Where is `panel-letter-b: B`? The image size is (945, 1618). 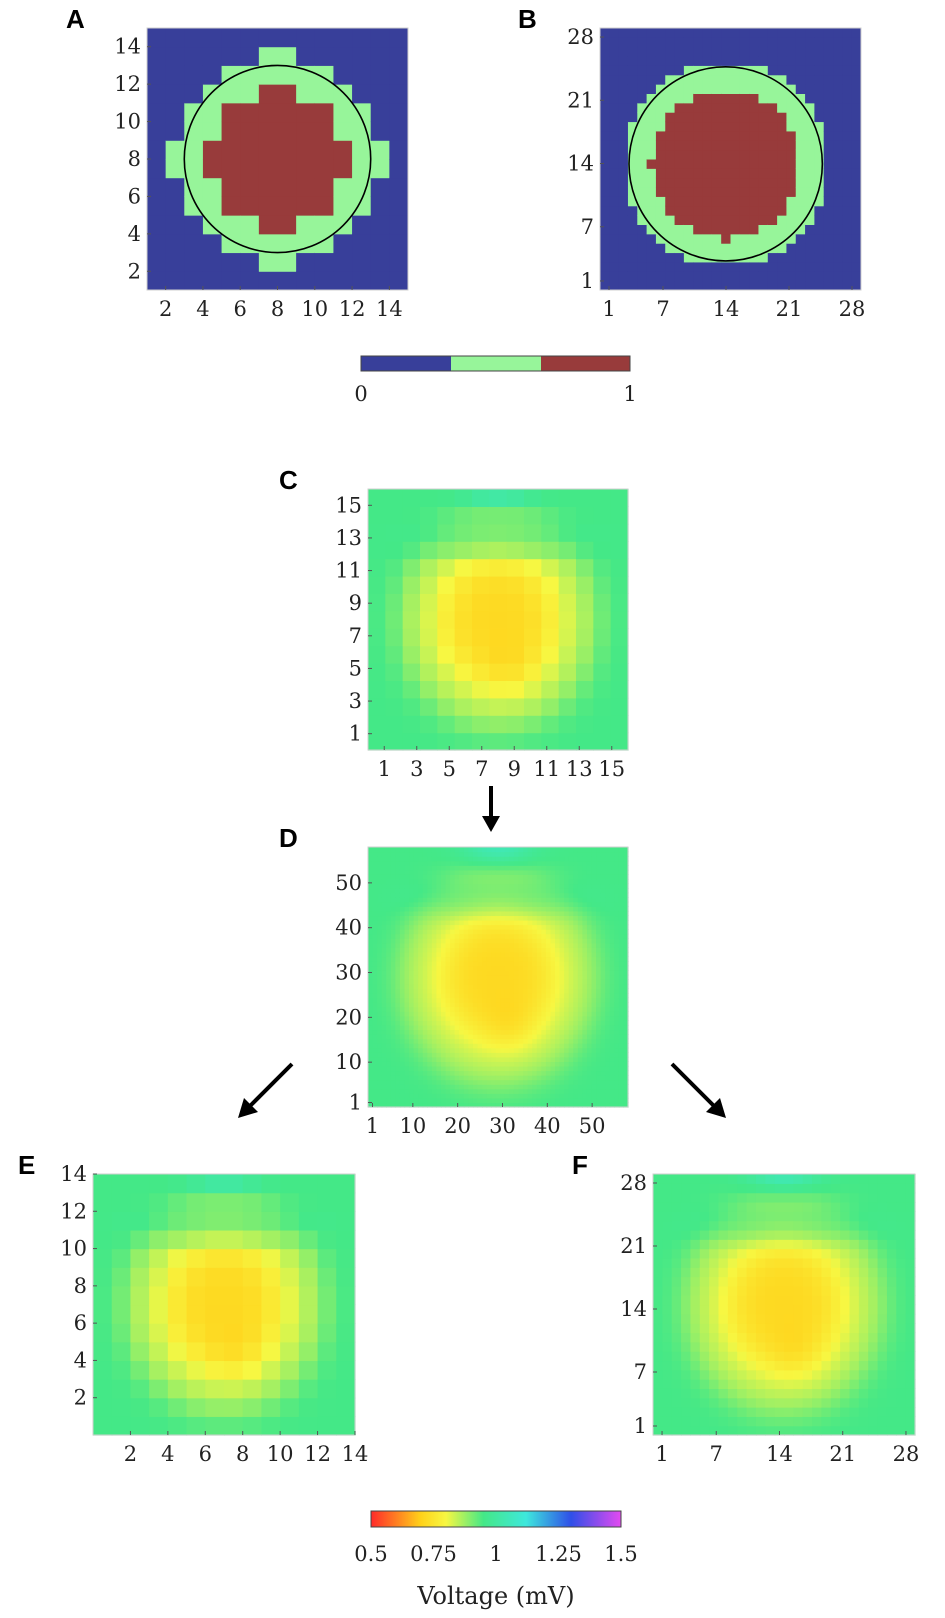
panel-letter-b: B is located at coordinates (527, 19).